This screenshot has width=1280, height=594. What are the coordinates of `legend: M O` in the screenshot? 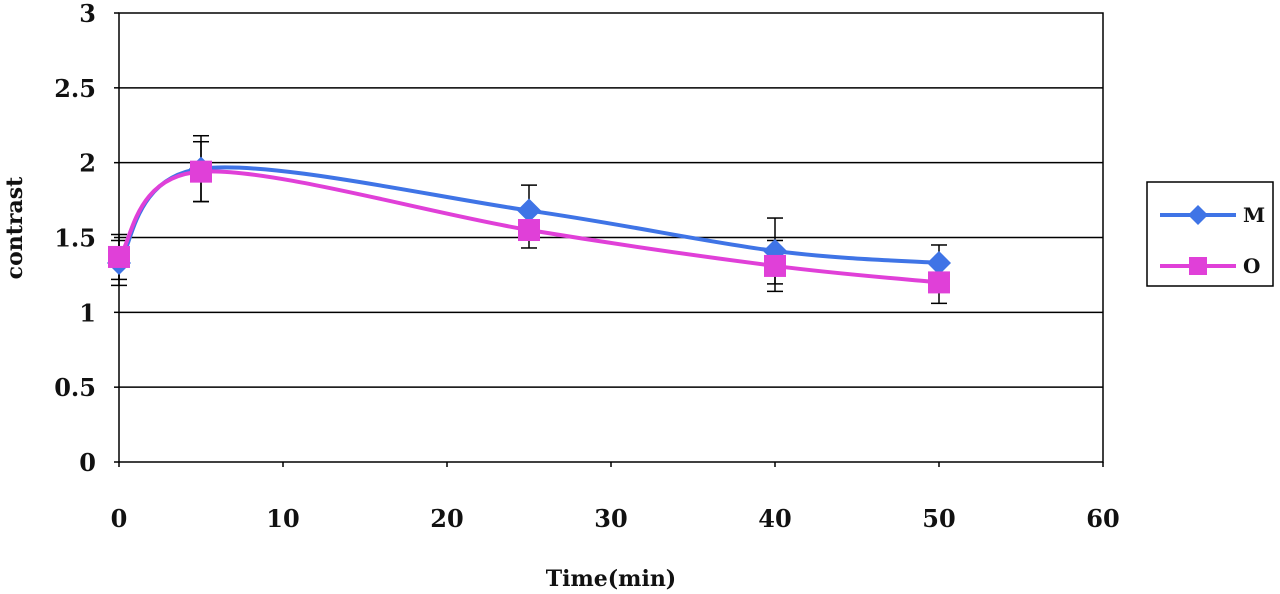 It's located at (1210, 234).